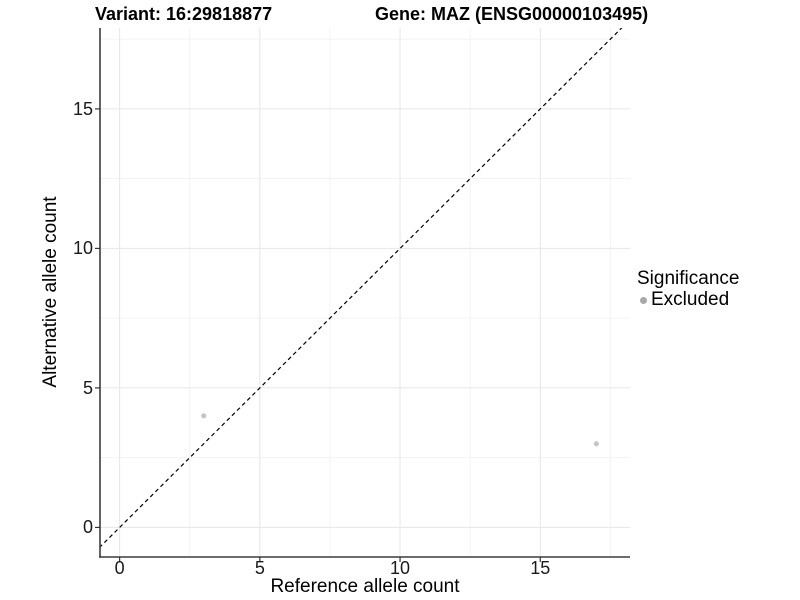 The height and width of the screenshot is (600, 800). I want to click on y-tick-label: 0, so click(87, 527).